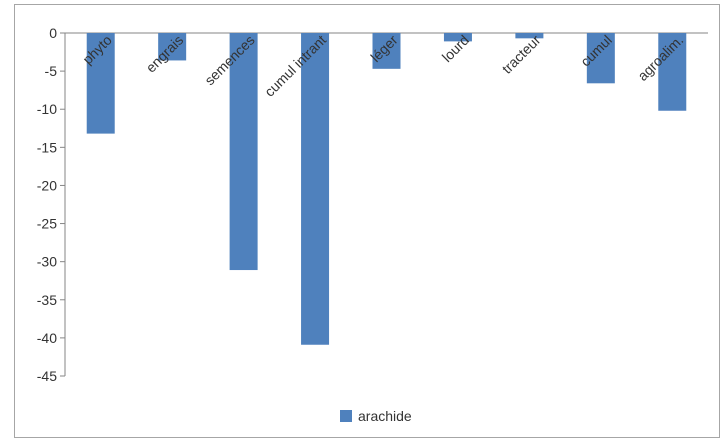 The image size is (723, 441). What do you see at coordinates (47, 376) in the screenshot?
I see `y-tick-label: -45` at bounding box center [47, 376].